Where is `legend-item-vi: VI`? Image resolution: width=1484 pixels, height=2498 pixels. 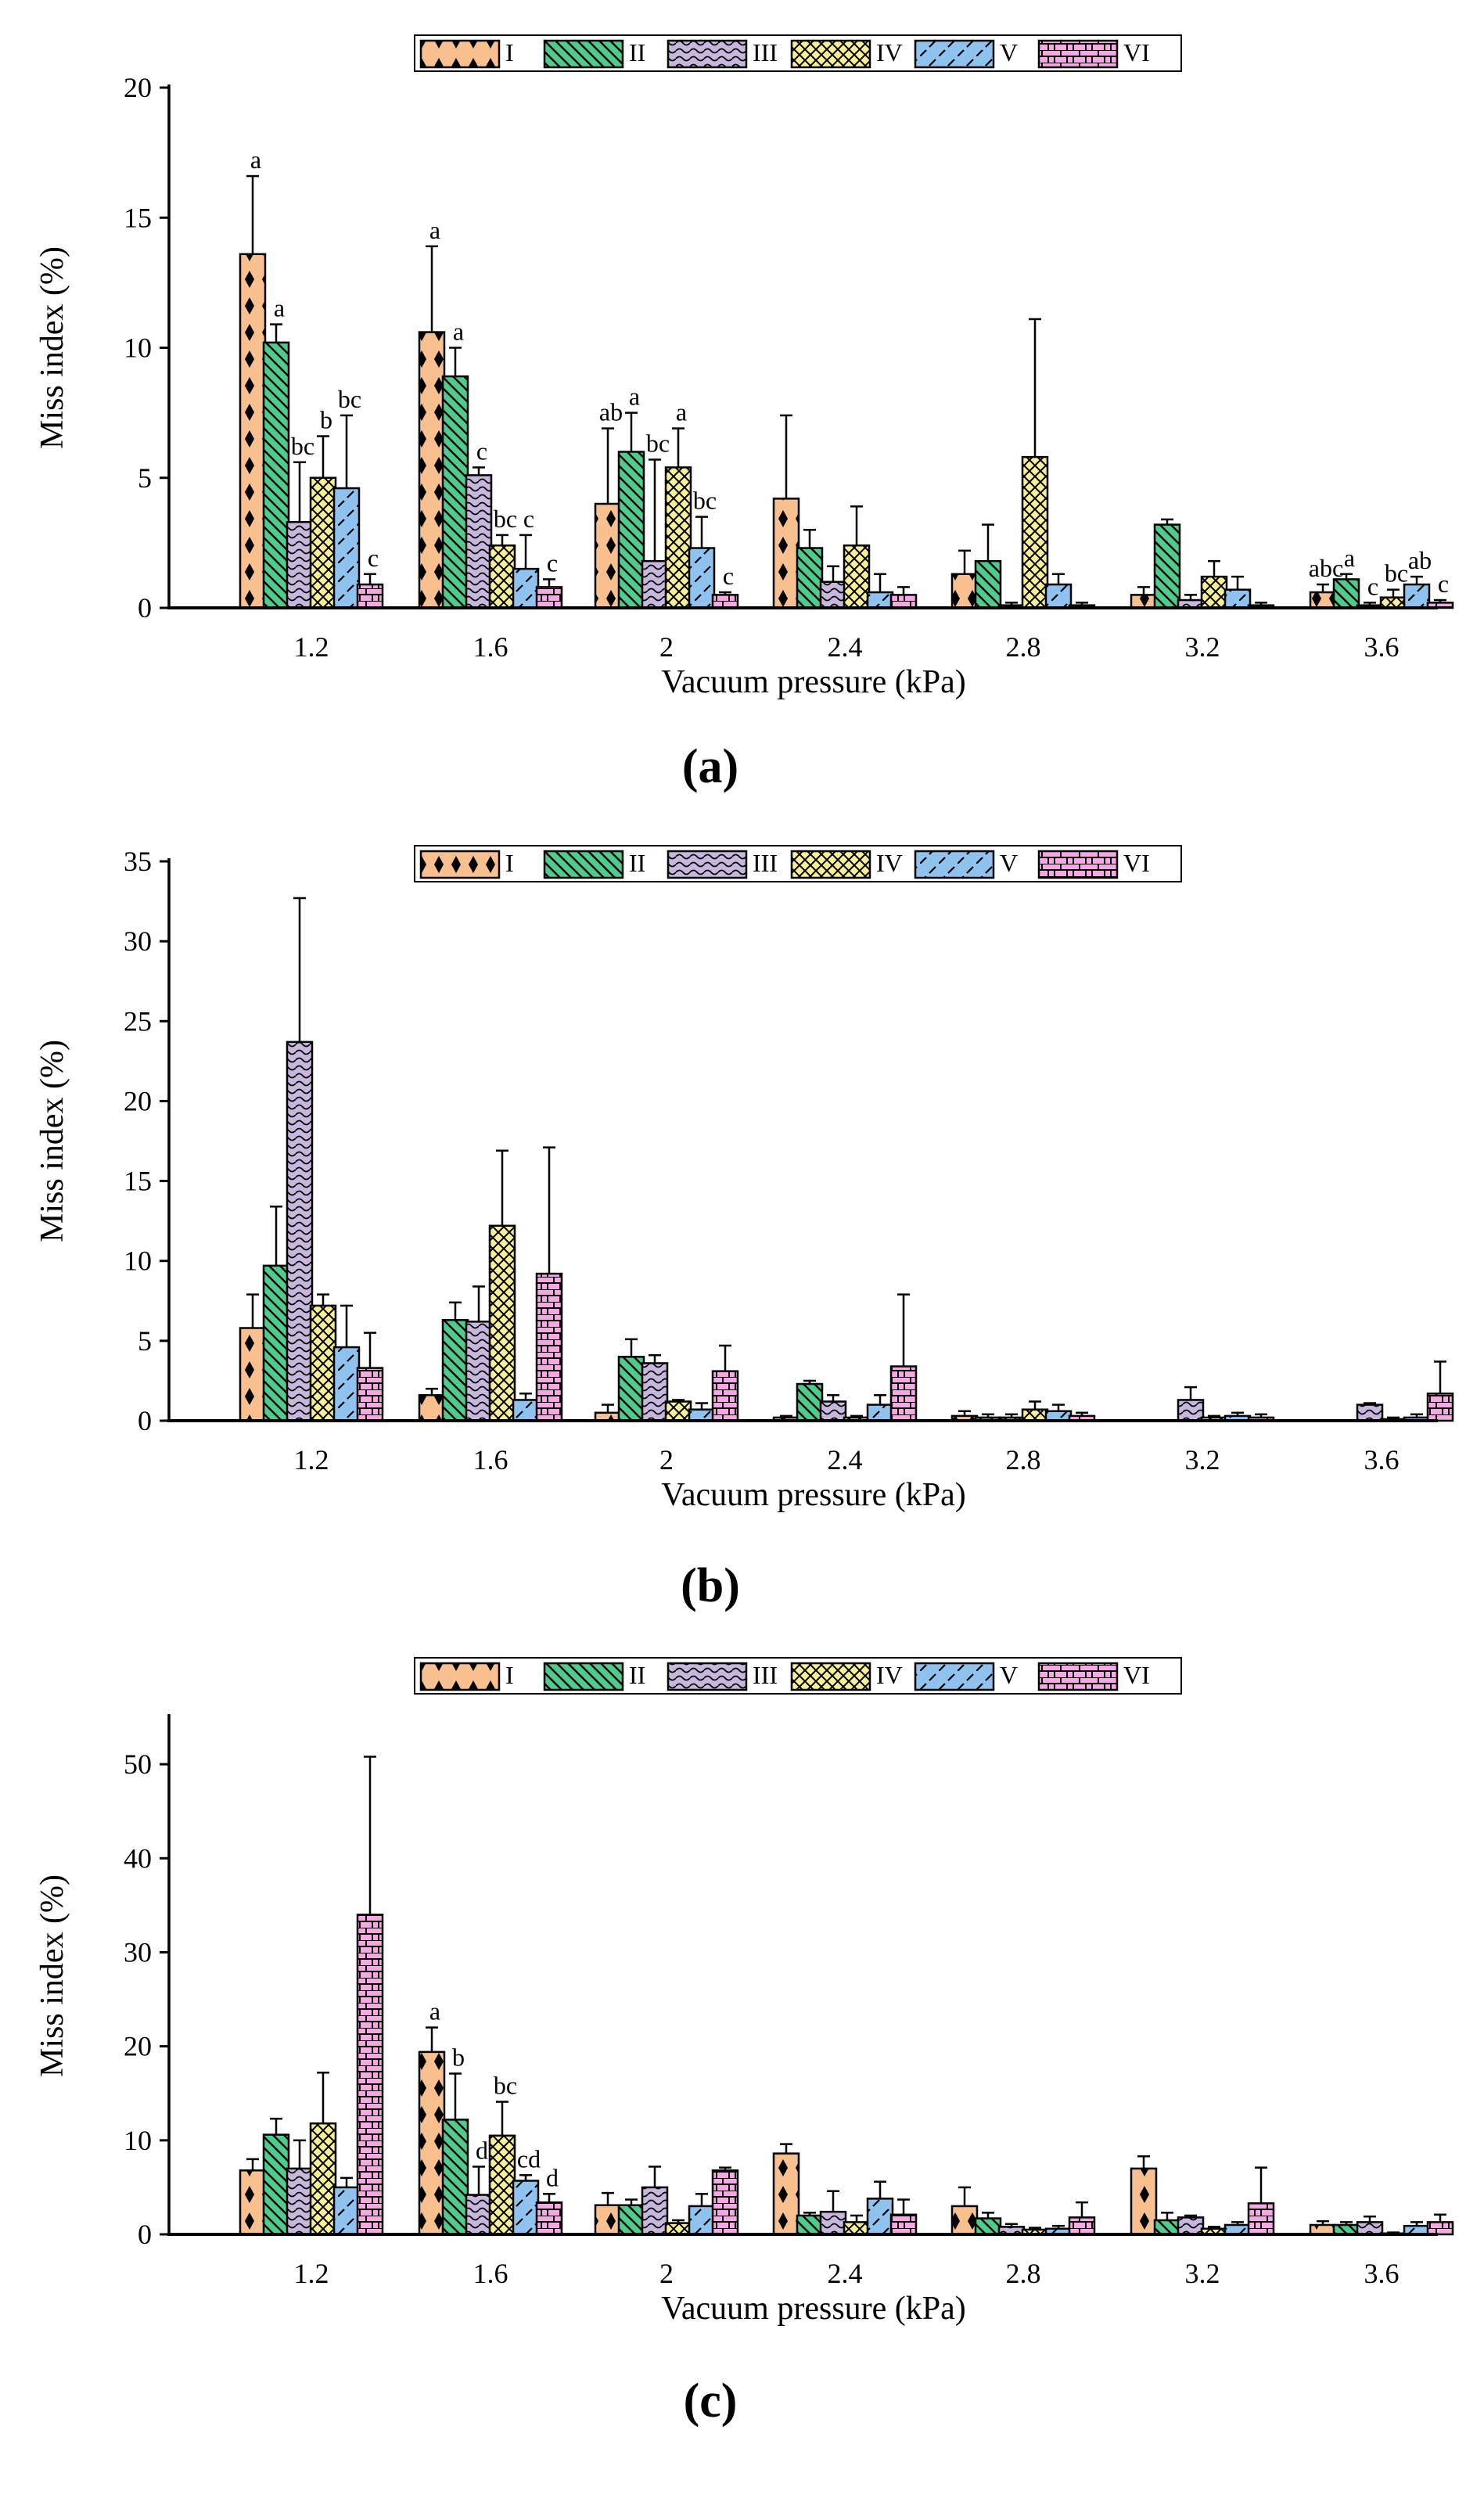 legend-item-vi: VI is located at coordinates (1093, 53).